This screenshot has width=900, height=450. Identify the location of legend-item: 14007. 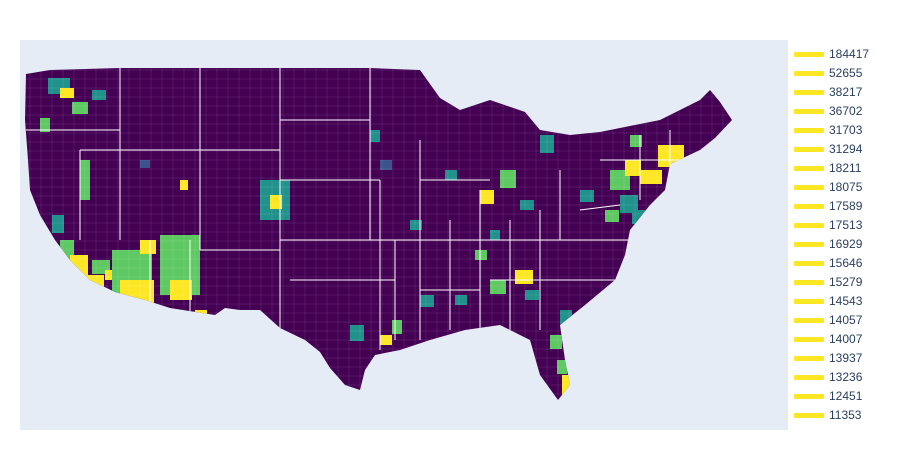
(842, 340).